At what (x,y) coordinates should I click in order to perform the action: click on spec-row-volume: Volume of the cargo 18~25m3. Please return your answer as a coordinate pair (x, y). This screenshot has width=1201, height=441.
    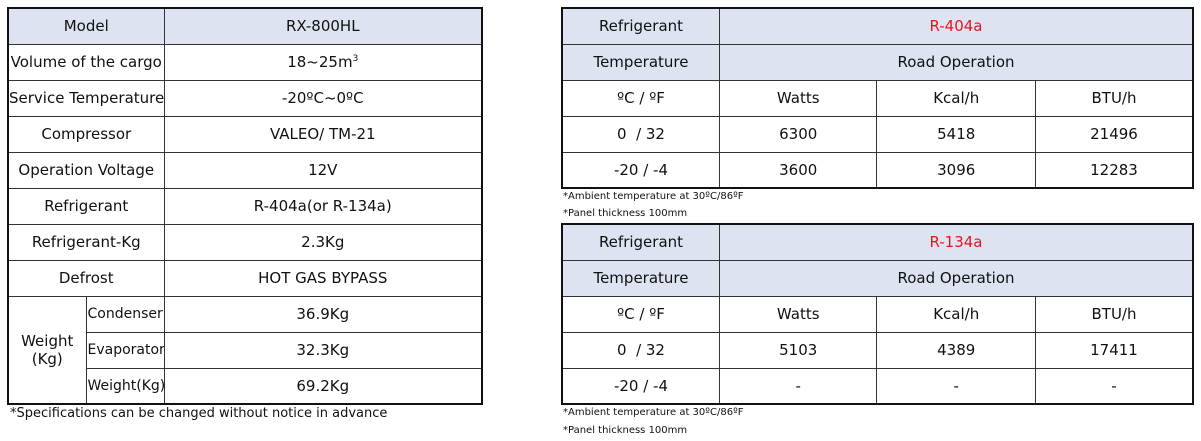
    Looking at the image, I should click on (245, 62).